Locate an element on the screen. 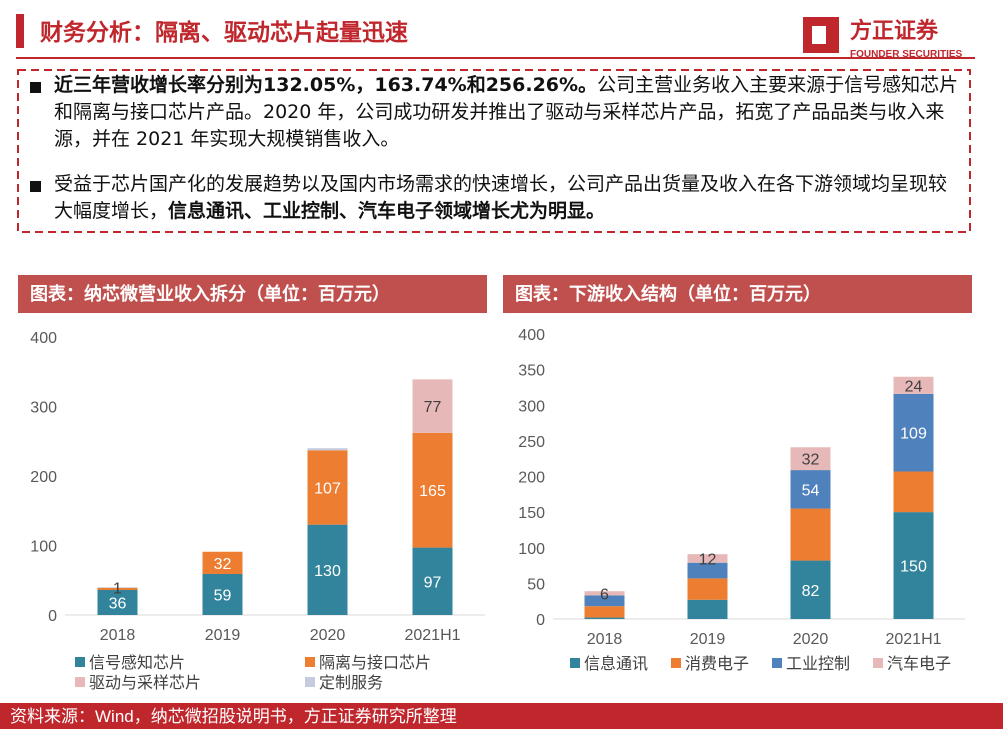 This screenshot has height=729, width=1003. data-label: 12 is located at coordinates (708, 559).